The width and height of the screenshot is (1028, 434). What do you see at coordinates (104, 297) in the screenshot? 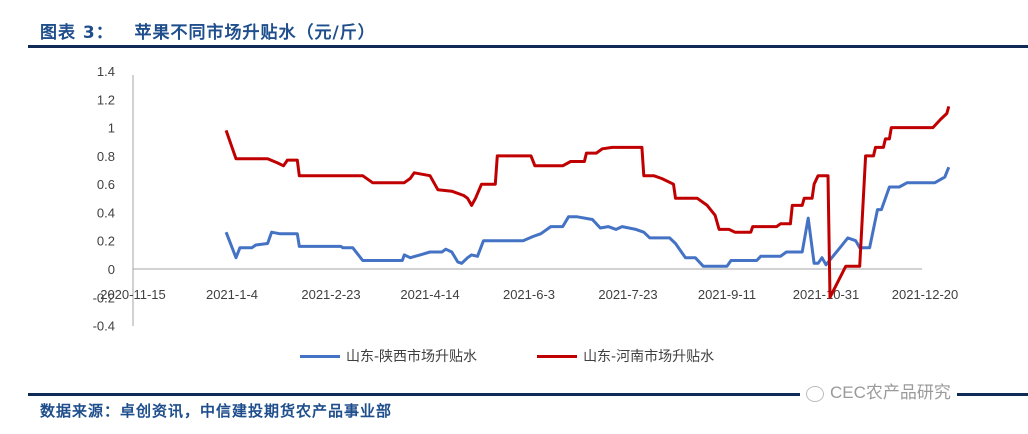
I see `y-tick-label: -0.2` at bounding box center [104, 297].